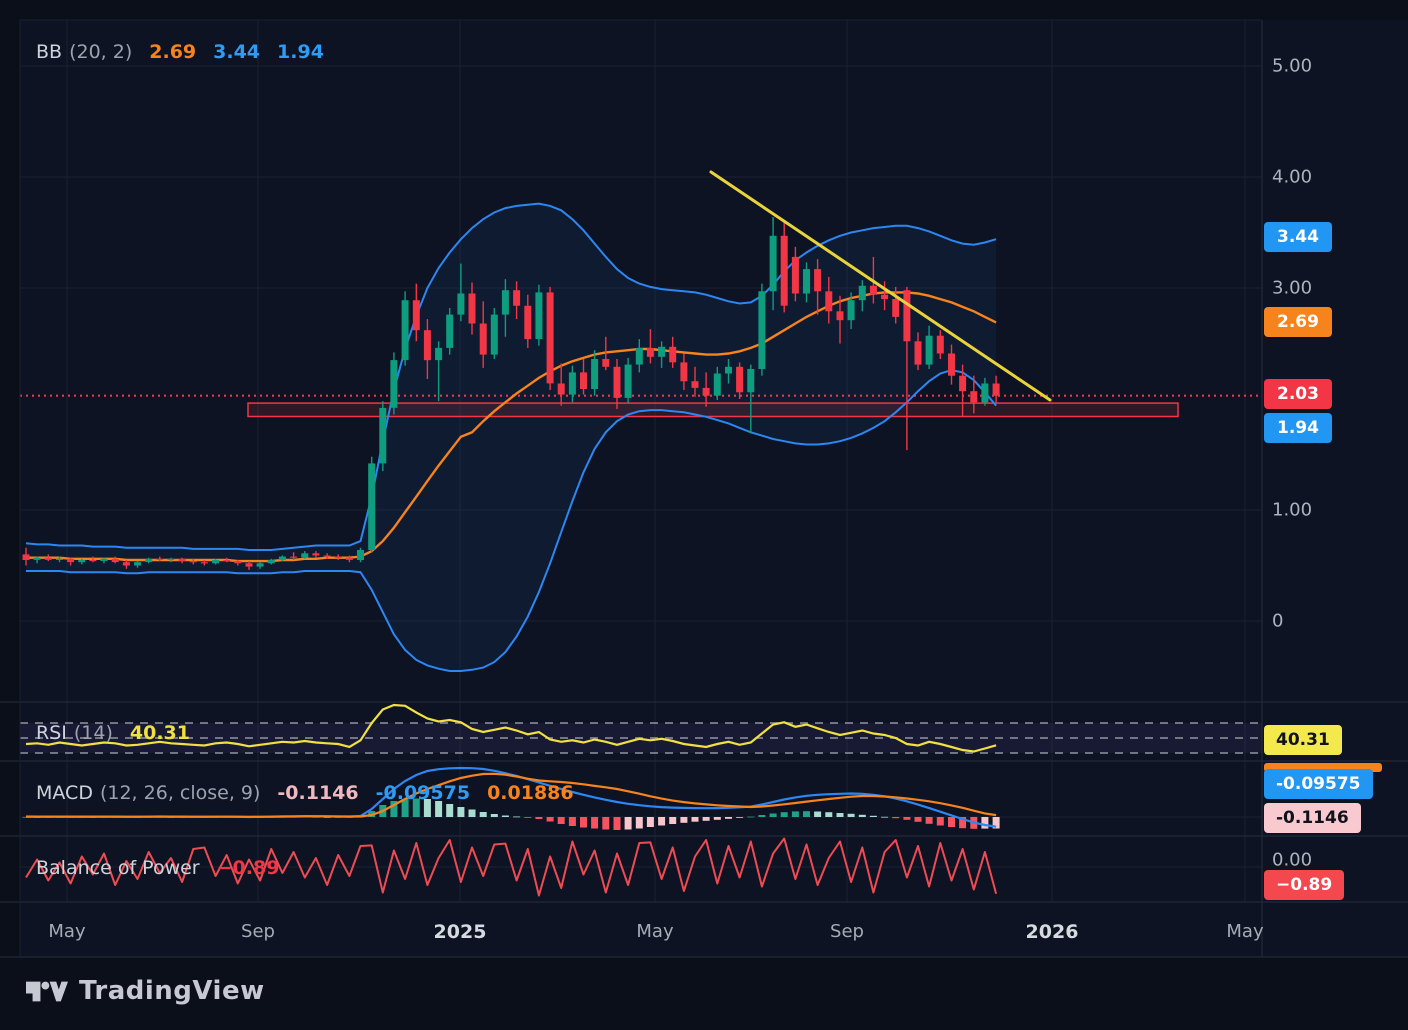 Image resolution: width=1408 pixels, height=1030 pixels. I want to click on bop-legend-title: Balance of Power, so click(118, 868).